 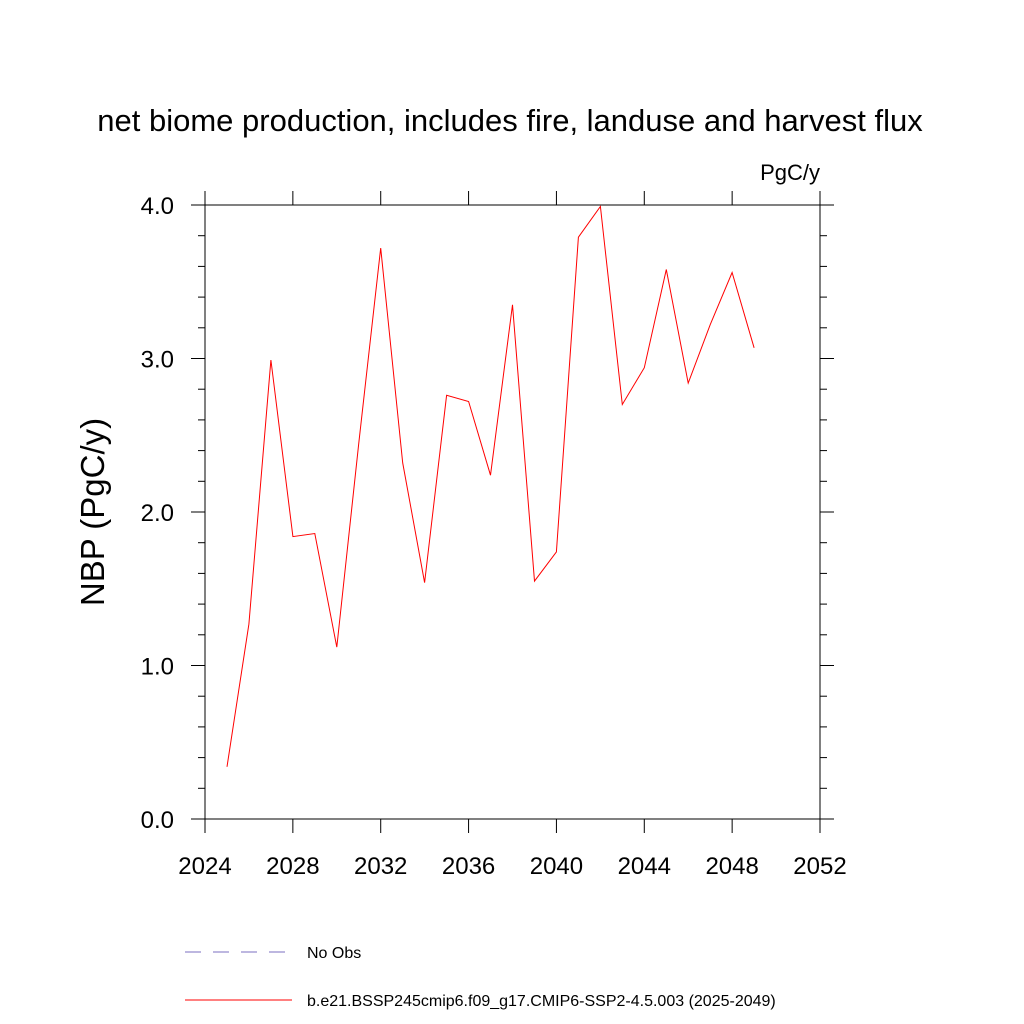 I want to click on units-label: PgC/y, so click(x=790, y=172).